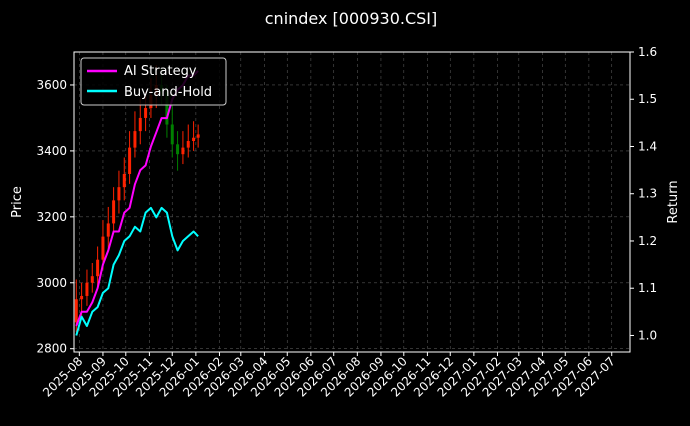  I want to click on legend-box, so click(153, 81).